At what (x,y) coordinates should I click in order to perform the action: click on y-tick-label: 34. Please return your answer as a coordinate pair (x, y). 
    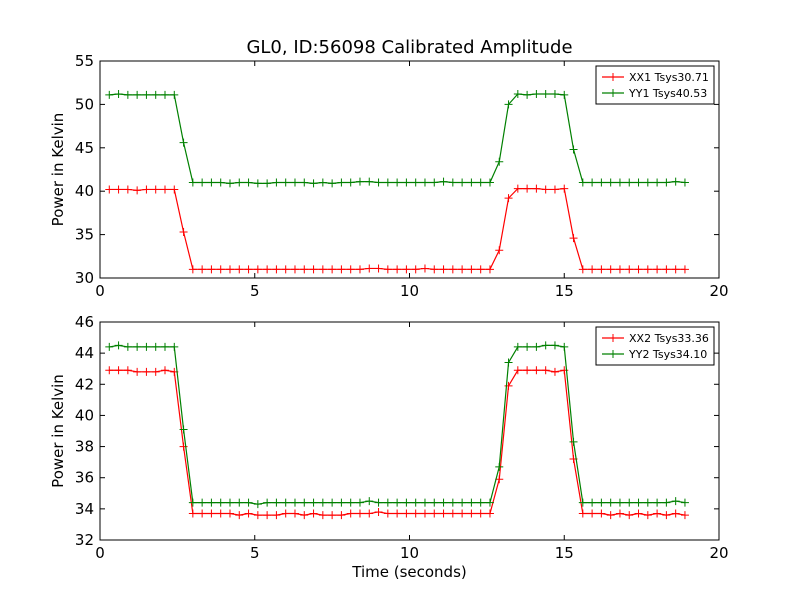
    Looking at the image, I should click on (84, 509).